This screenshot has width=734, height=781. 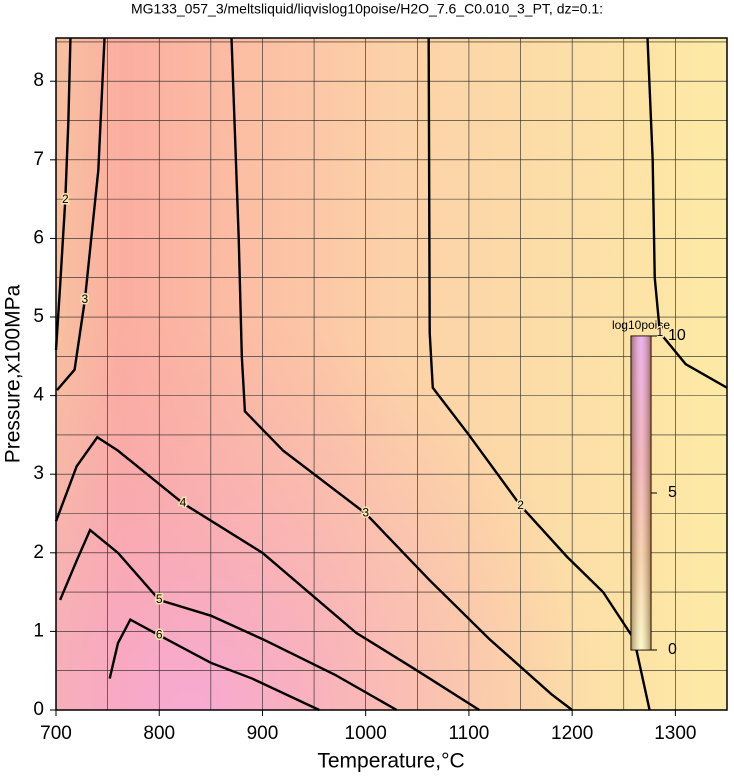 I want to click on y-tick-label: 8, so click(x=38, y=80).